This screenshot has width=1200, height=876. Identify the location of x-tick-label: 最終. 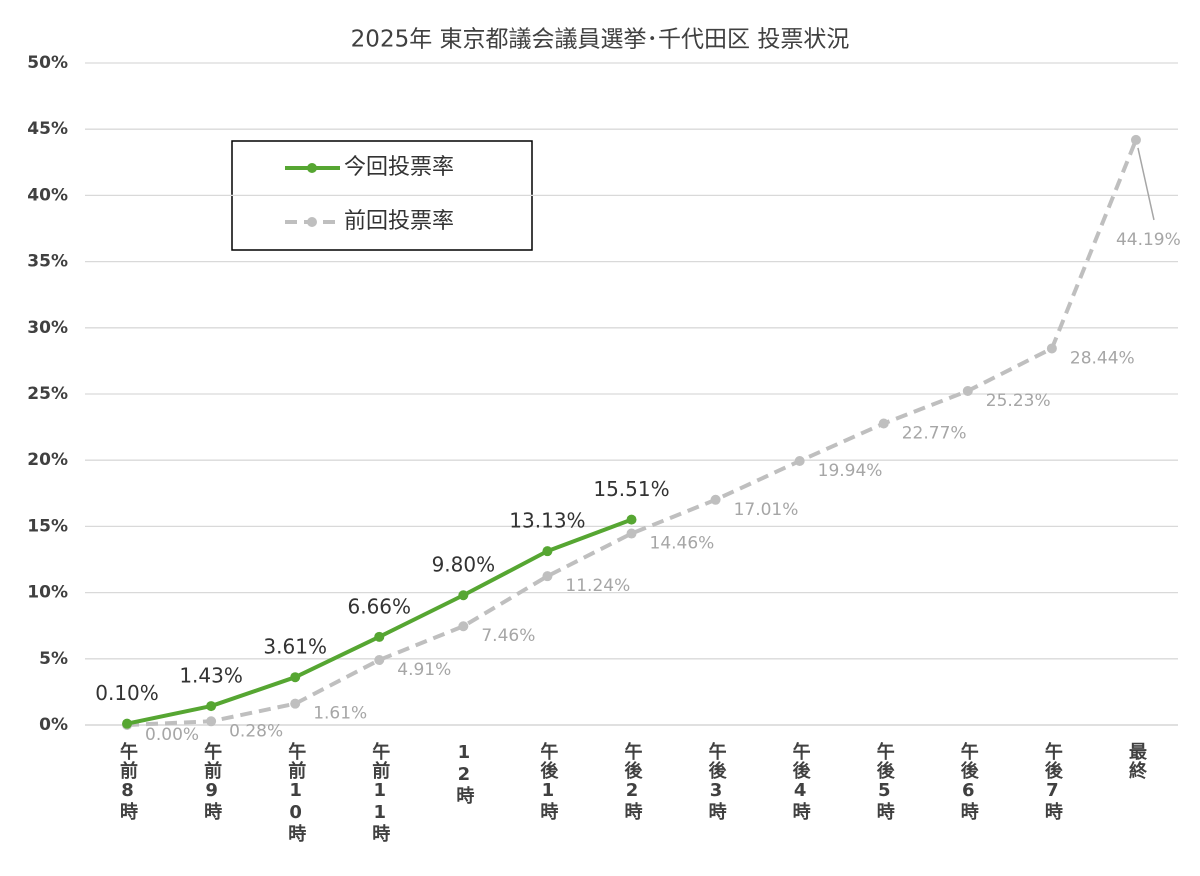
(1136, 761).